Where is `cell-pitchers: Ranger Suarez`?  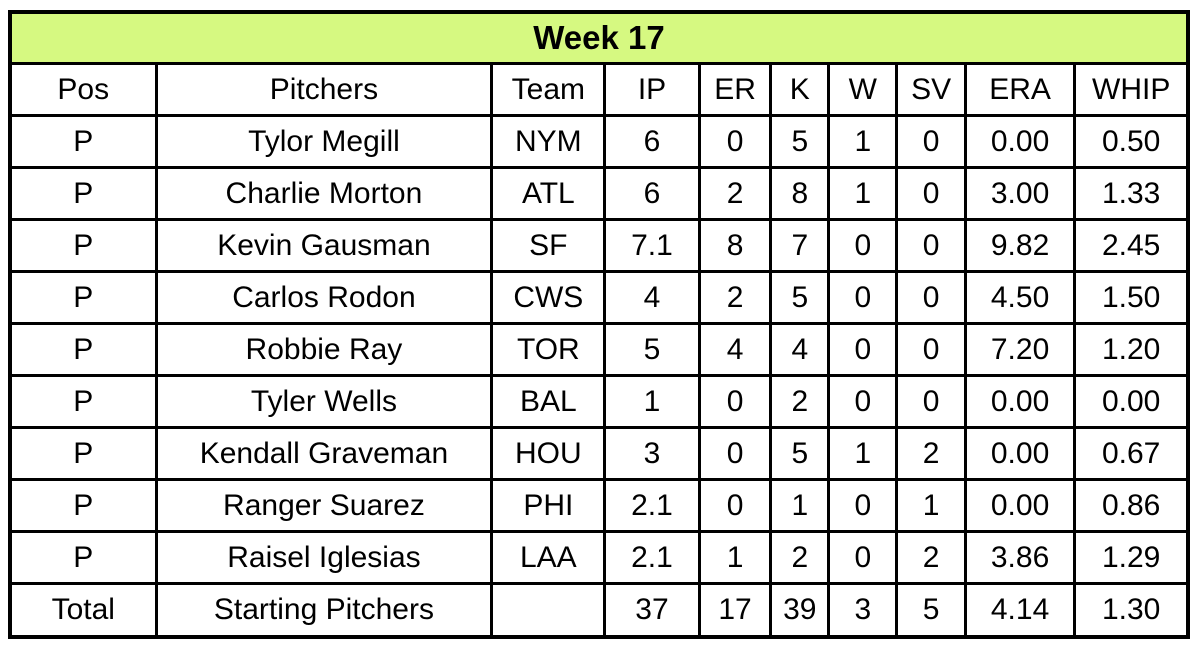 cell-pitchers: Ranger Suarez is located at coordinates (324, 505).